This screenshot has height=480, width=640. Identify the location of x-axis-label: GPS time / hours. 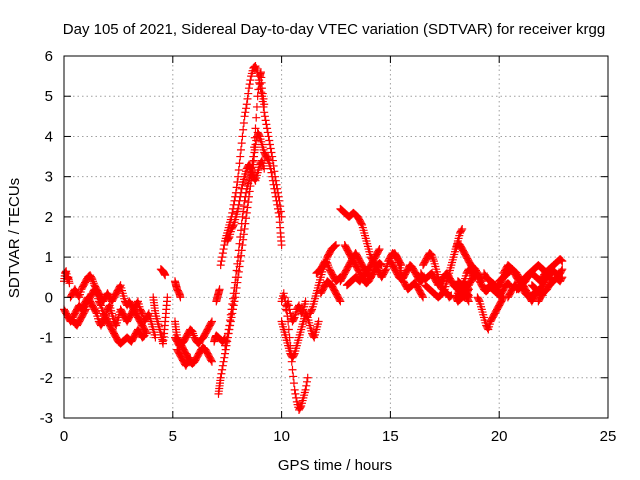
(335, 465).